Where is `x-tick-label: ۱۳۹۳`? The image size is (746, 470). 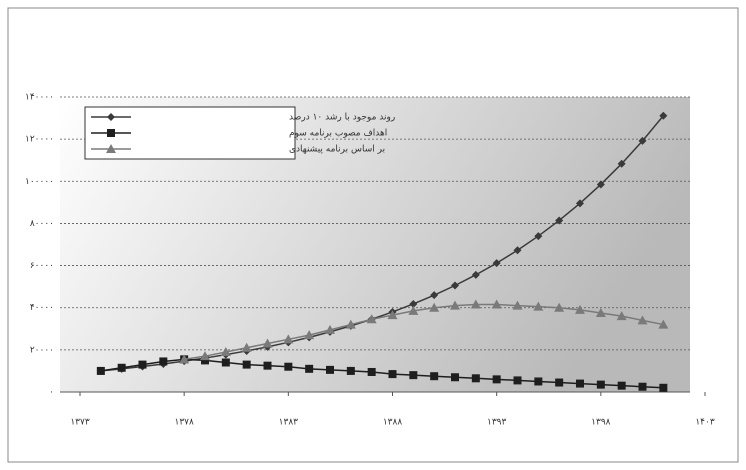 x-tick-label: ۱۳۹۳ is located at coordinates (497, 423).